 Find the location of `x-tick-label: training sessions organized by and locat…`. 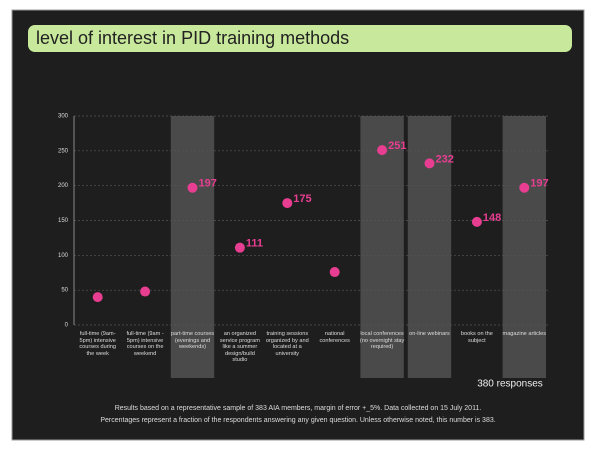

x-tick-label: training sessions organized by and locat… is located at coordinates (287, 344).